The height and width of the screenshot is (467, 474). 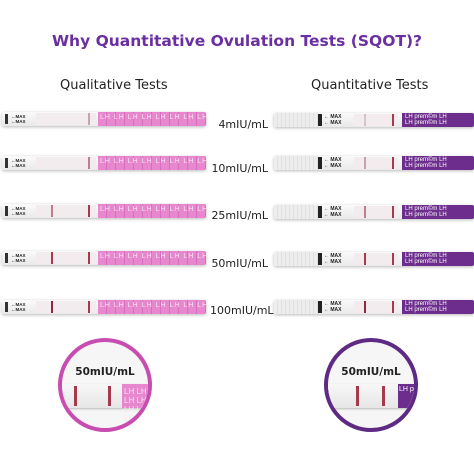 What do you see at coordinates (239, 263) in the screenshot?
I see `concentration-label: 50mIU/mL` at bounding box center [239, 263].